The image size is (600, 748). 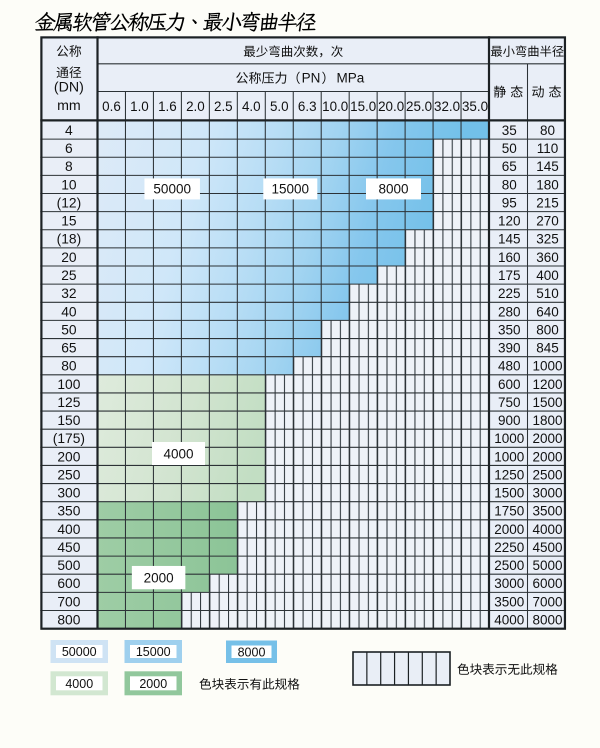 What do you see at coordinates (69, 438) in the screenshot?
I see `svg-text: (175)` at bounding box center [69, 438].